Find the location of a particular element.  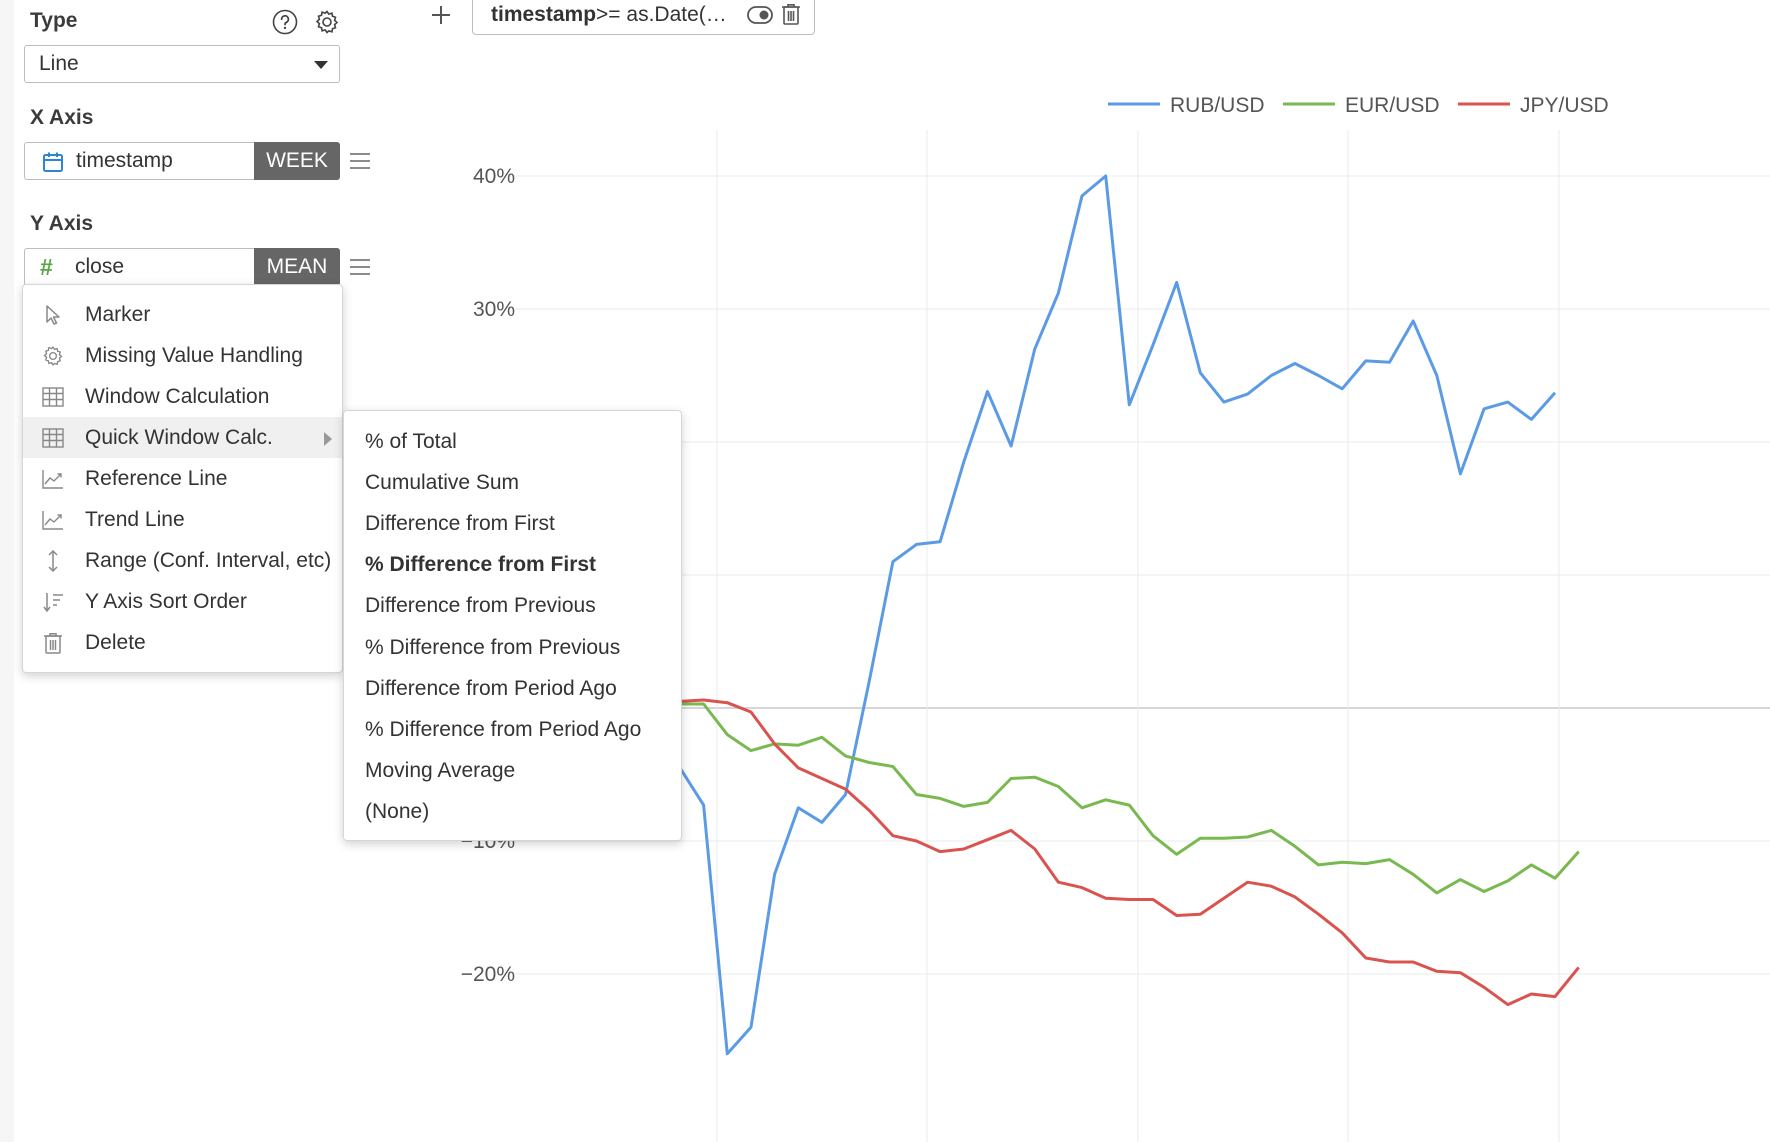

menu-item-label: Y Axis Sort Order is located at coordinates (166, 601).